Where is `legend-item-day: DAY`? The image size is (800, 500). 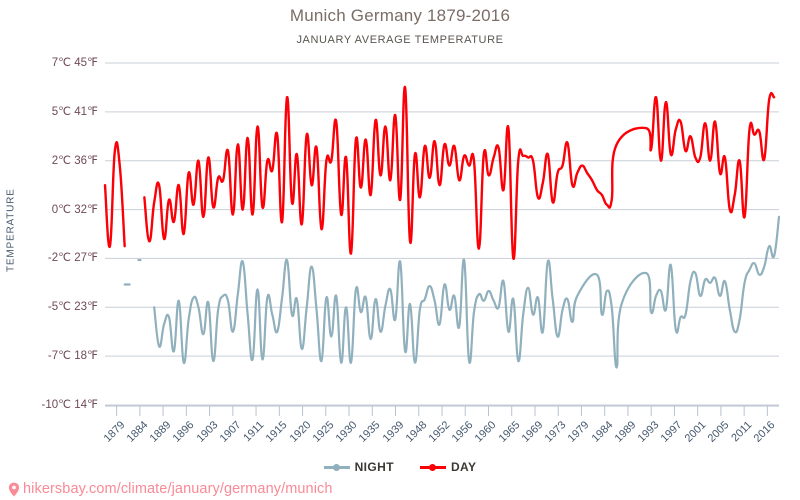 legend-item-day: DAY is located at coordinates (448, 467).